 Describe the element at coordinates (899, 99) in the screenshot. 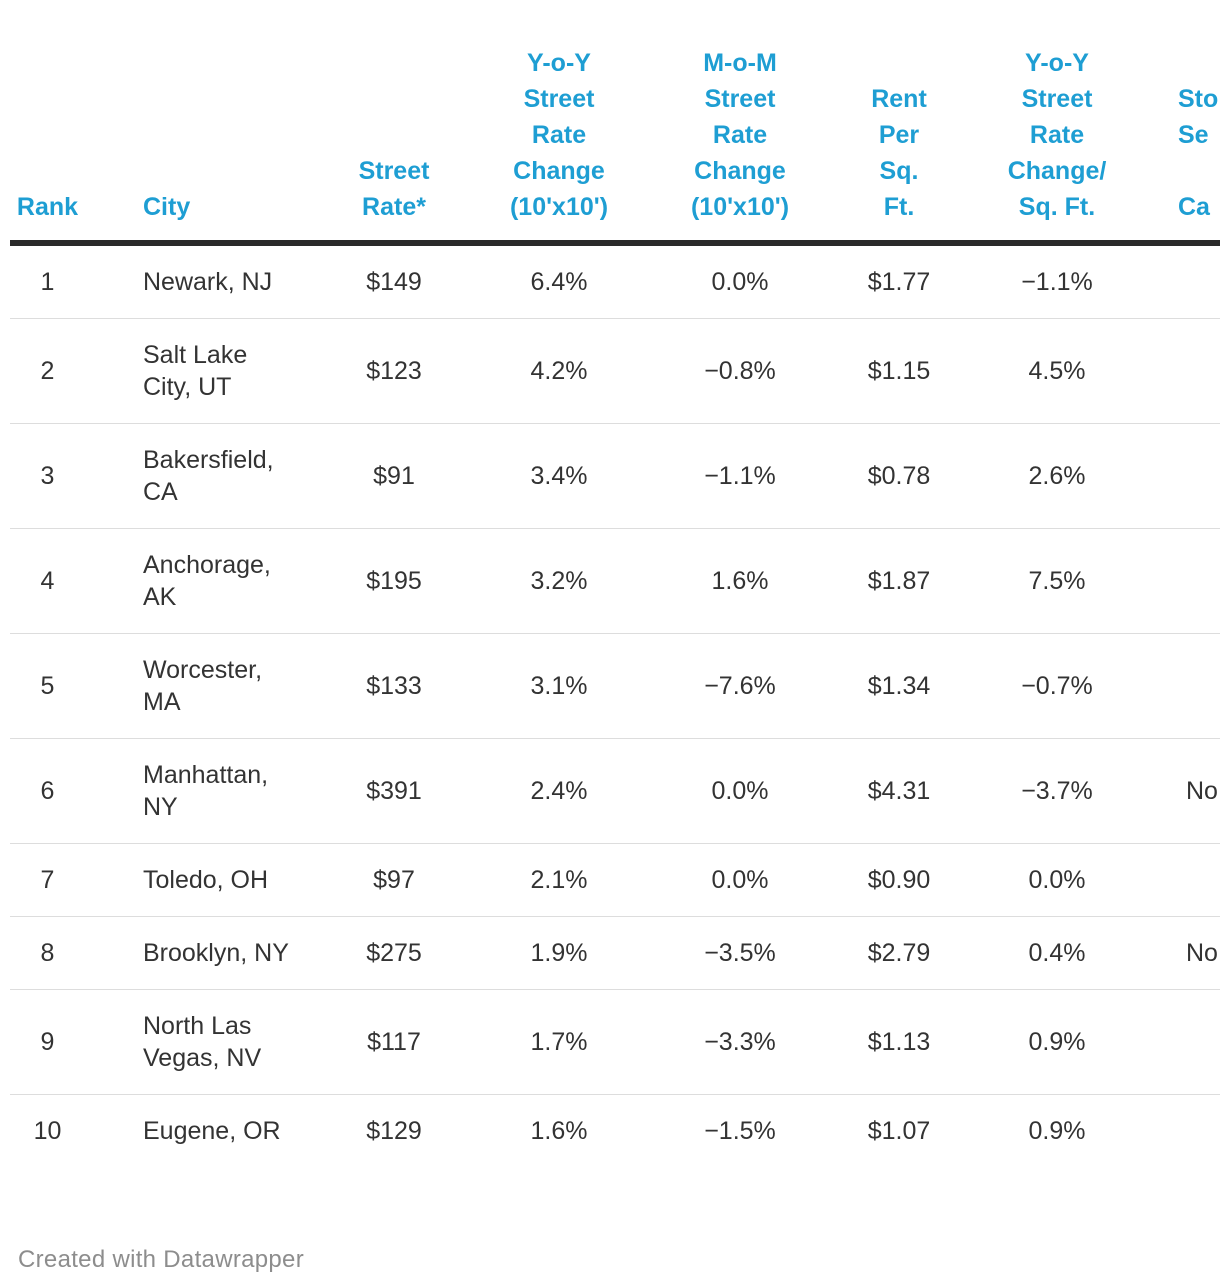

I see `header-line: Rent` at that location.